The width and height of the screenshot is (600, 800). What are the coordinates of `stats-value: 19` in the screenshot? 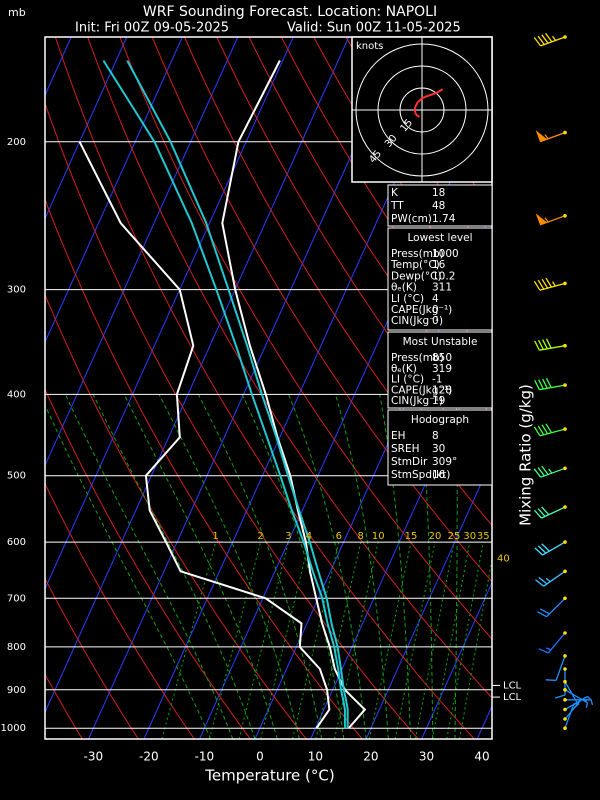 It's located at (438, 401).